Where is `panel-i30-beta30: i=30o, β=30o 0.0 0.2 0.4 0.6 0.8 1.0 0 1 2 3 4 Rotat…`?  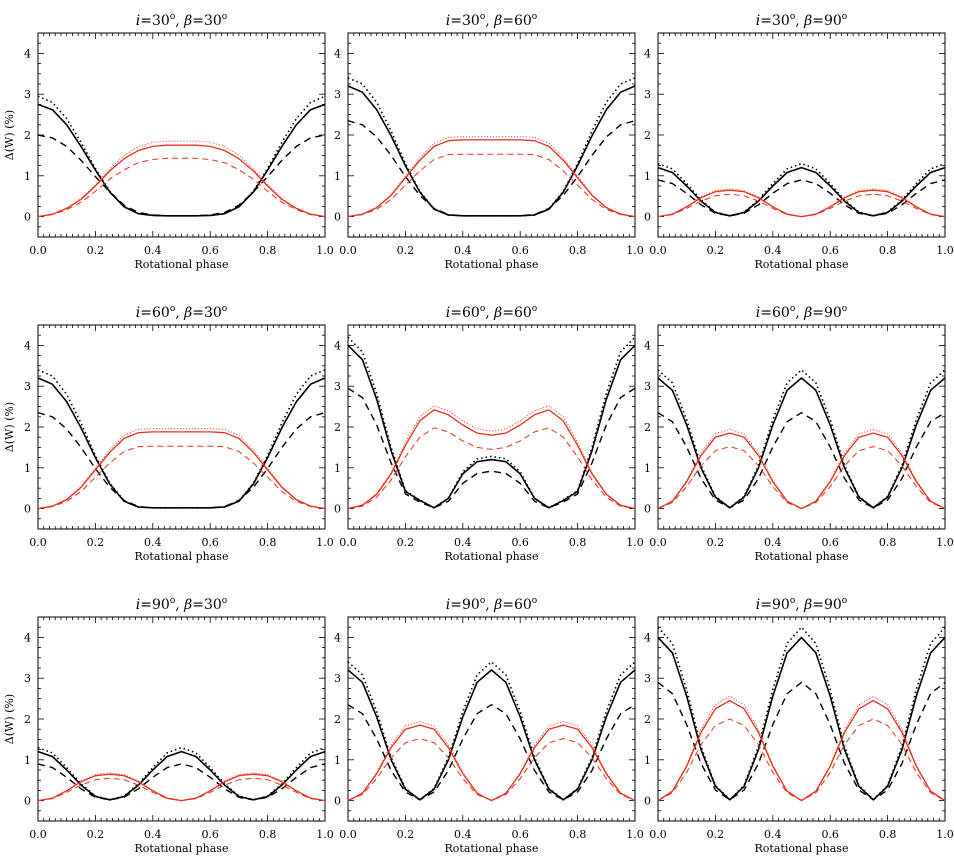 panel-i30-beta30: i=30o, β=30o 0.0 0.2 0.4 0.6 0.8 1.0 0 1 2 3 4 Rotat… is located at coordinates (168, 141).